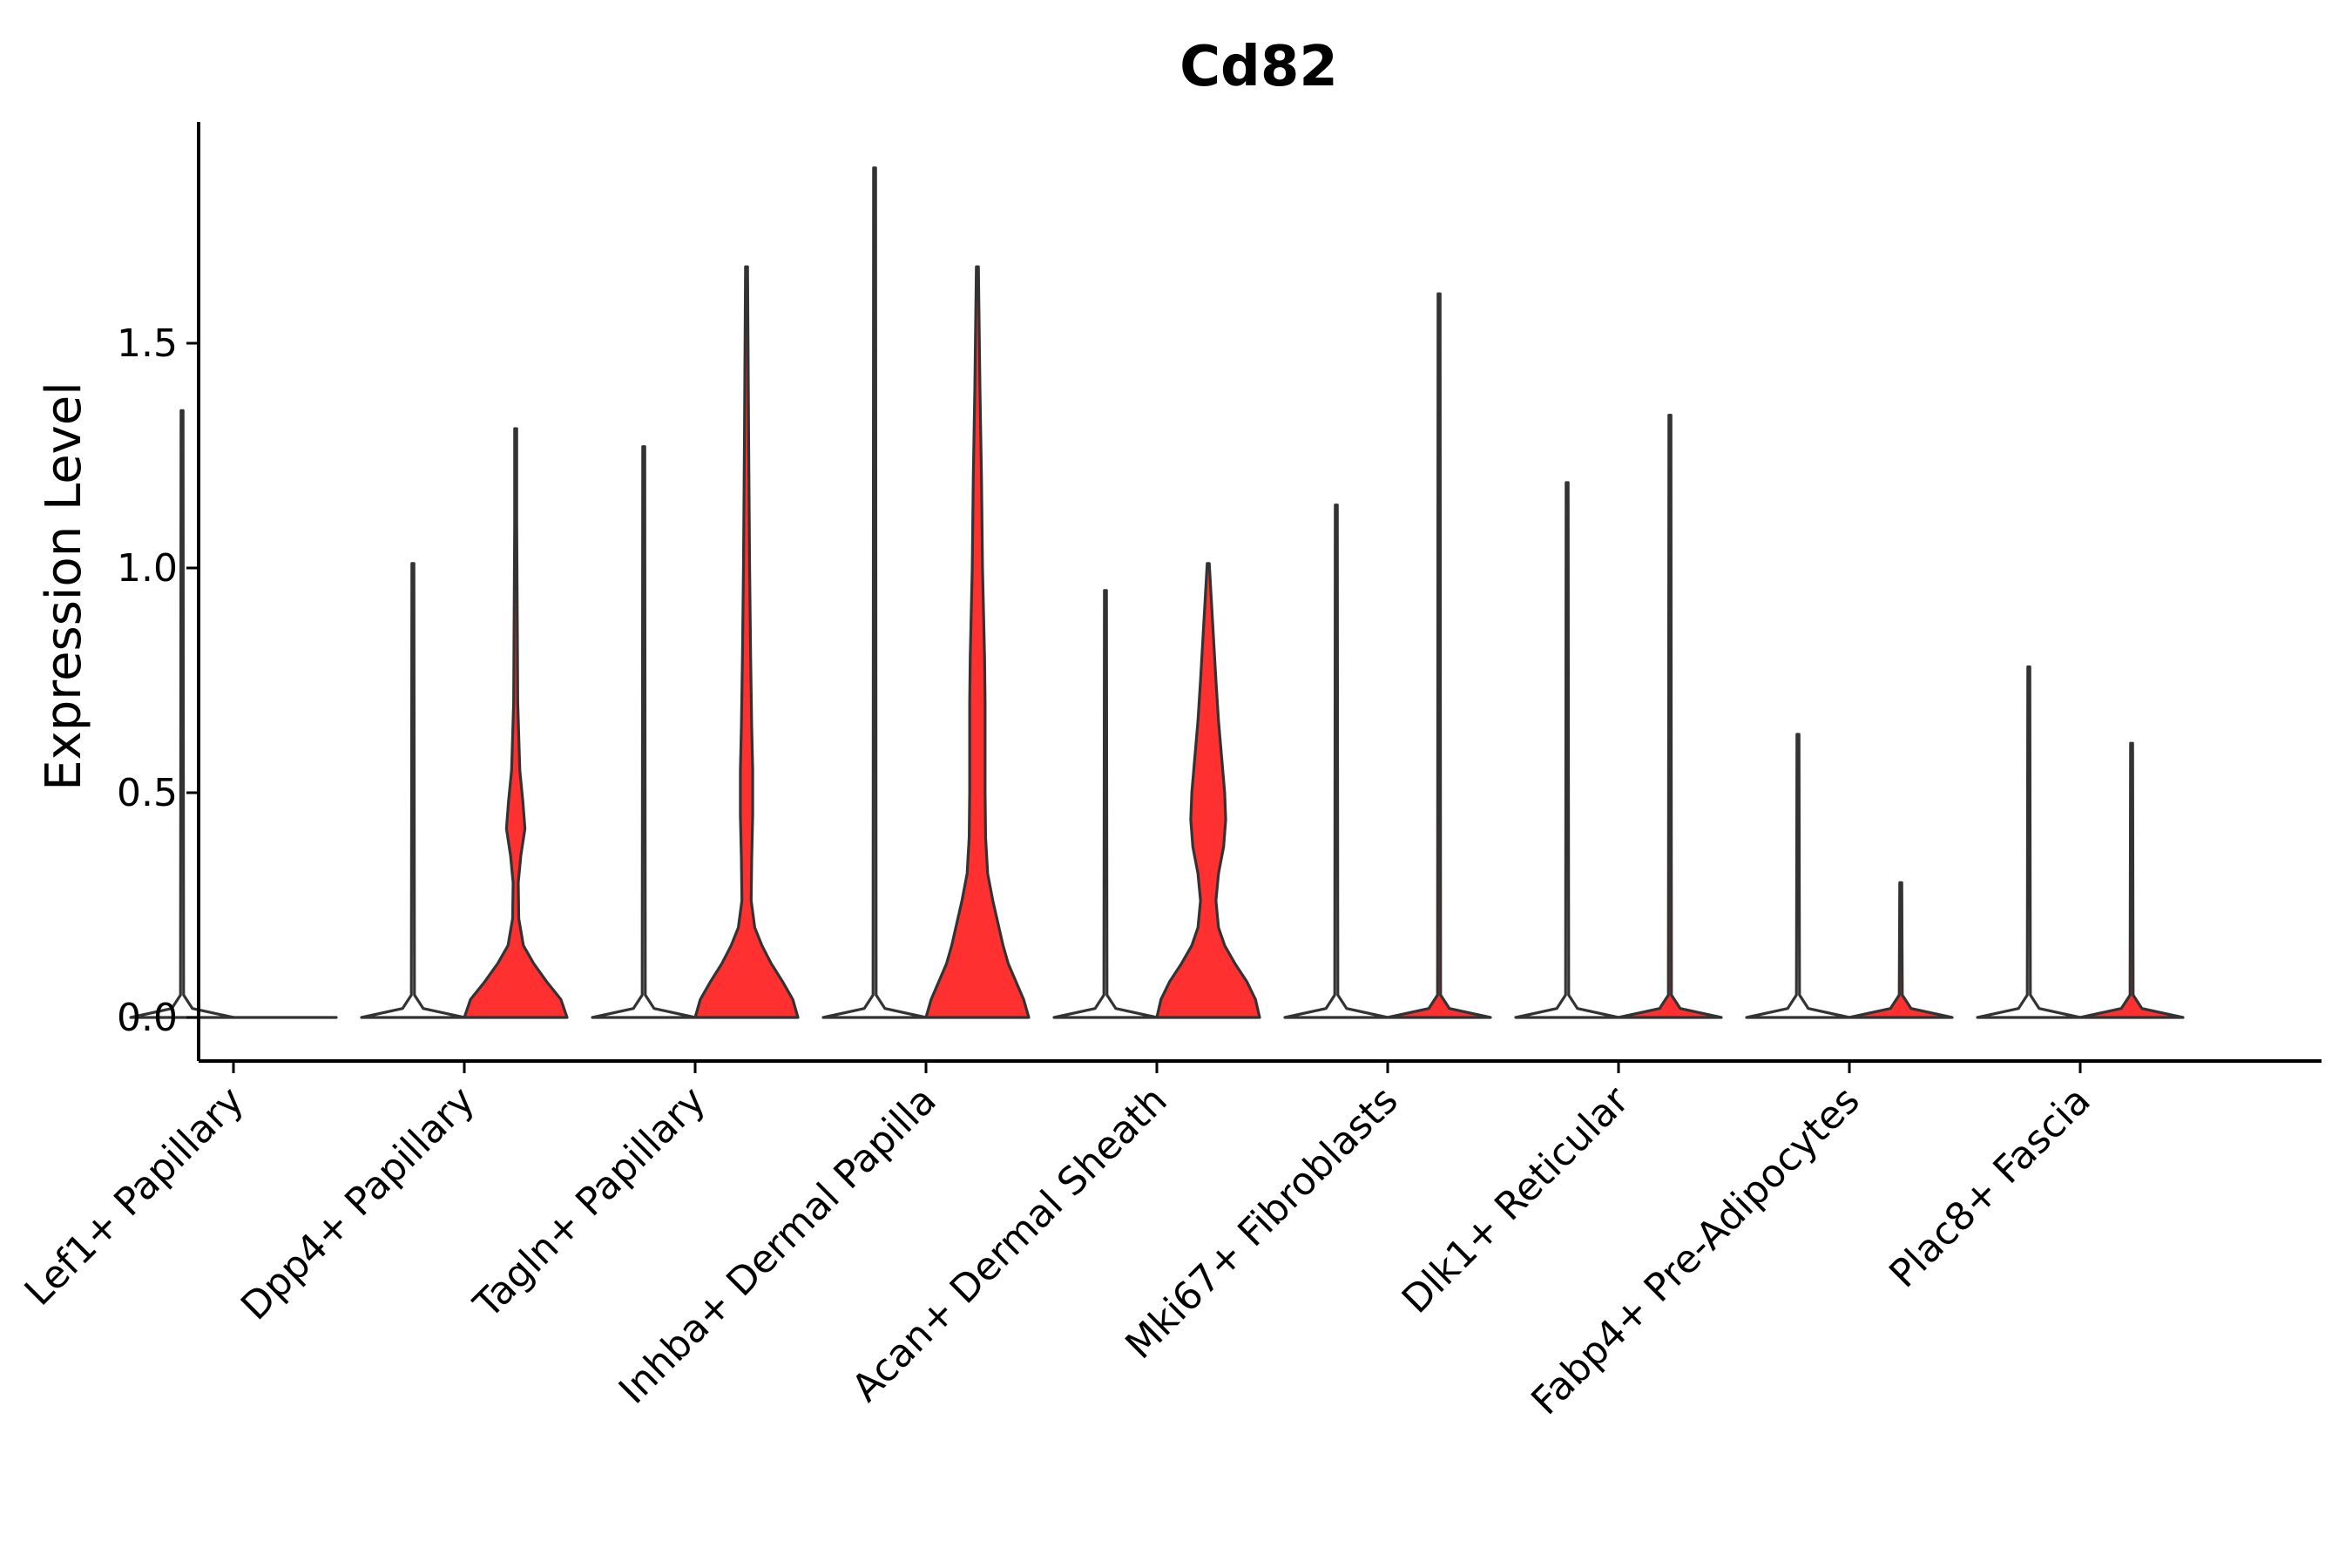 The height and width of the screenshot is (1568, 2352). Describe the element at coordinates (147, 1018) in the screenshot. I see `y-tick-label: 0.0` at that location.